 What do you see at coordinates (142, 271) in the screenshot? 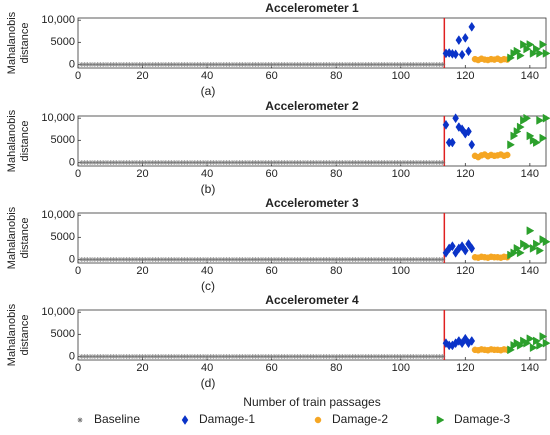
I see `x-tick-label: 20` at bounding box center [142, 271].